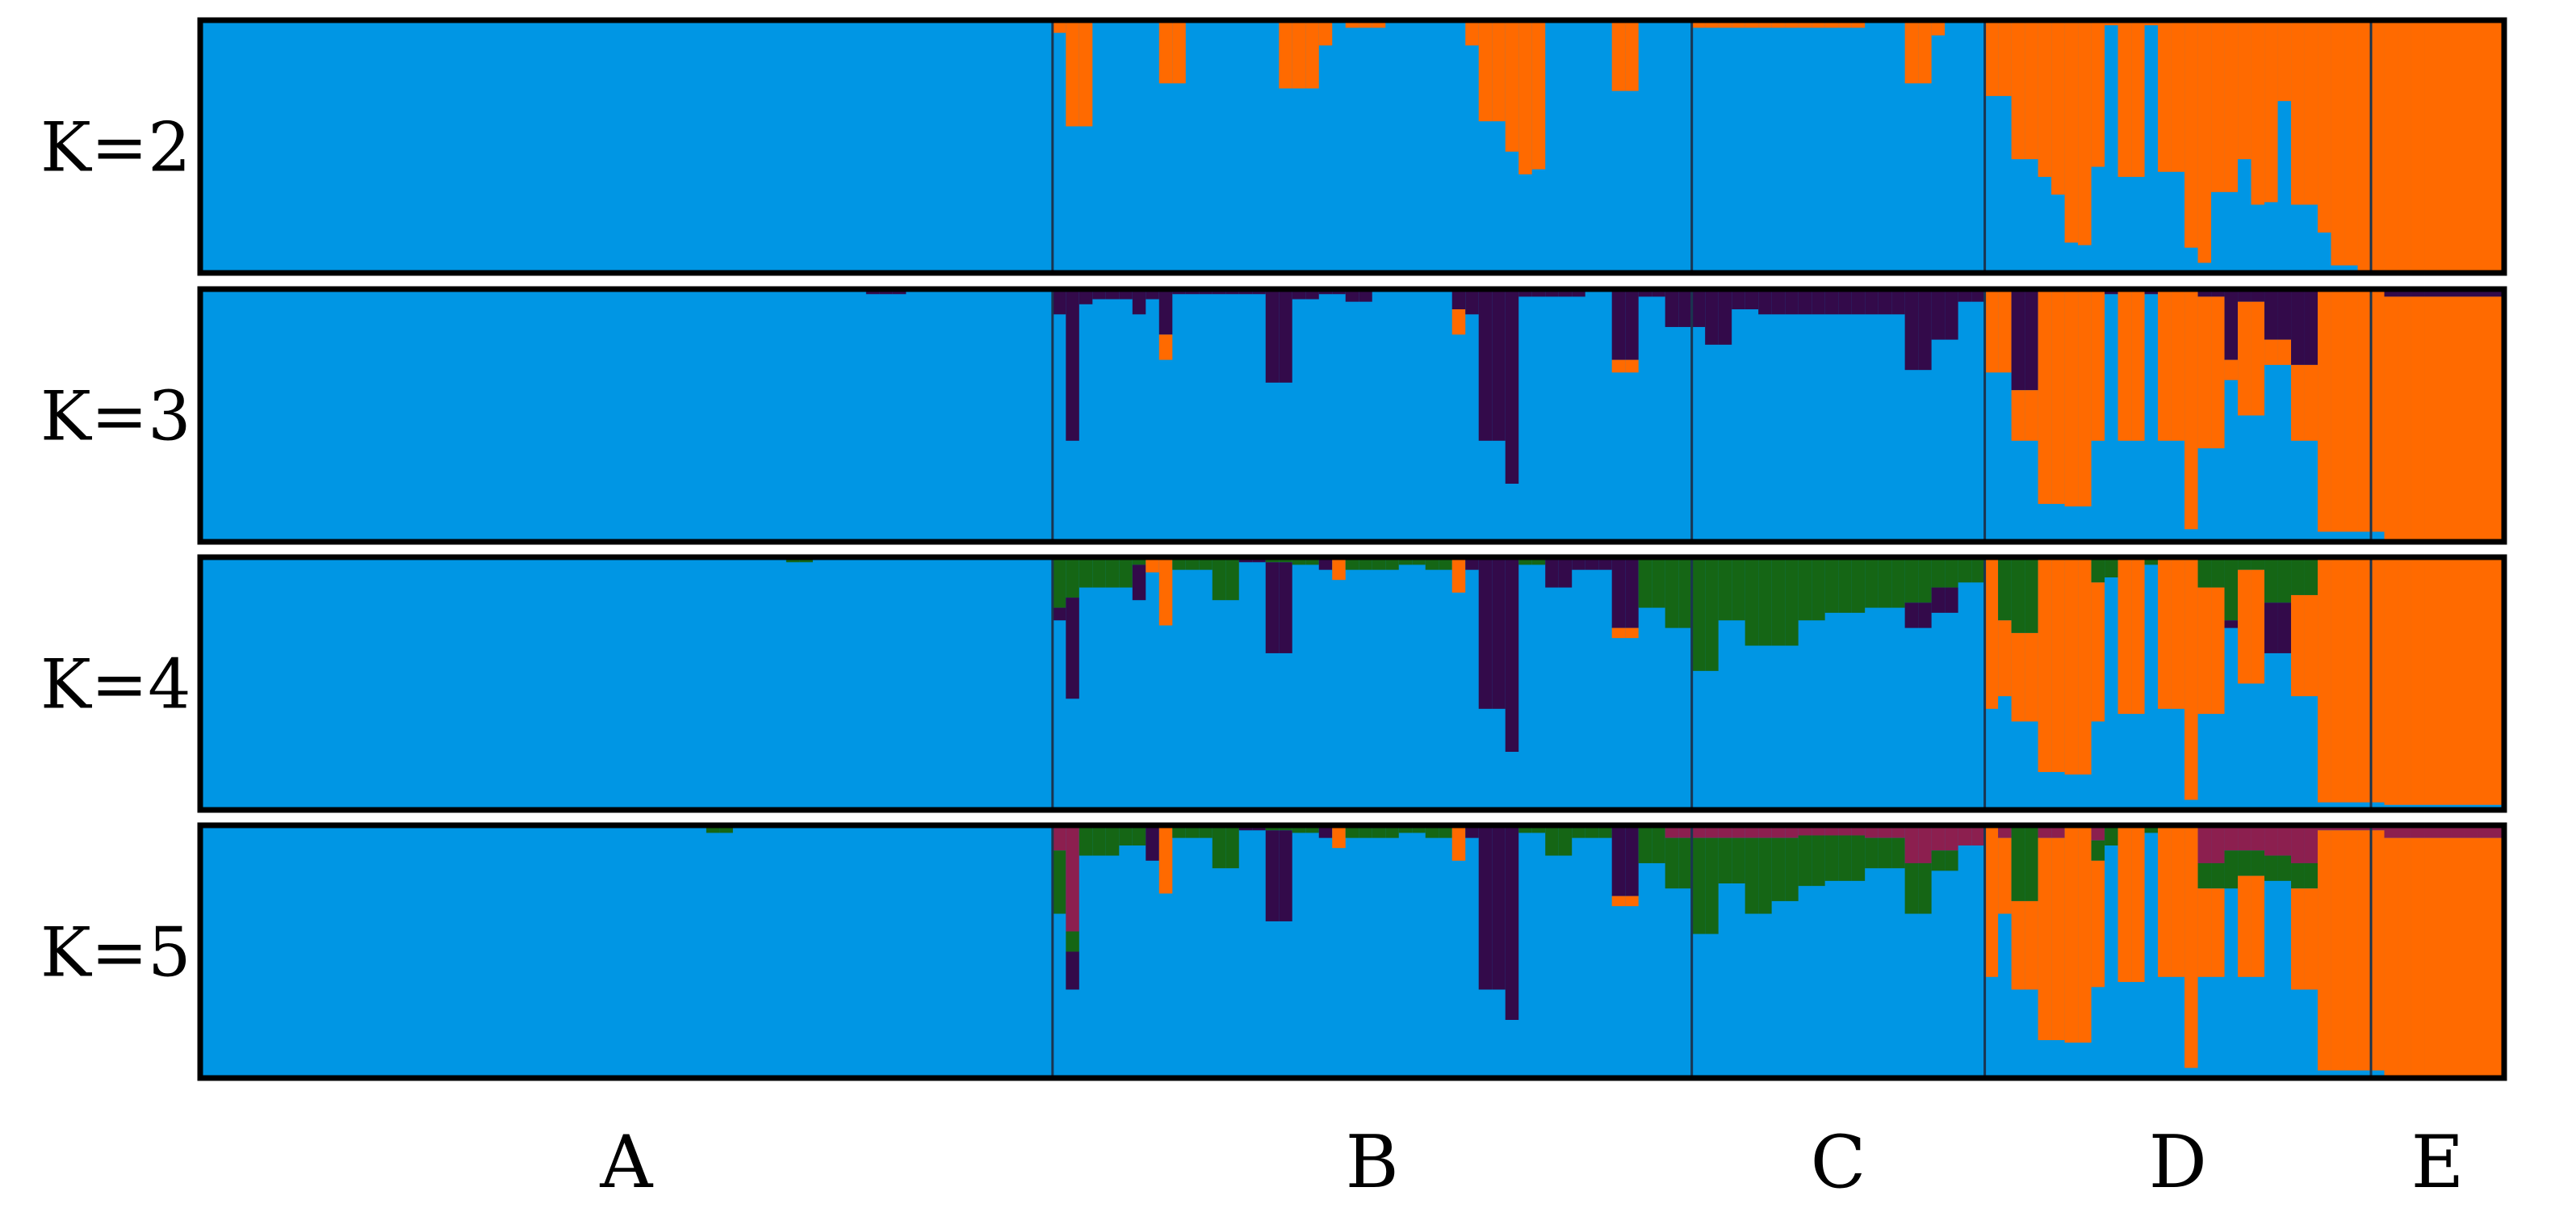 This screenshot has width=2576, height=1225. I want to click on bar-sample-63-c1, so click(1046, 146).